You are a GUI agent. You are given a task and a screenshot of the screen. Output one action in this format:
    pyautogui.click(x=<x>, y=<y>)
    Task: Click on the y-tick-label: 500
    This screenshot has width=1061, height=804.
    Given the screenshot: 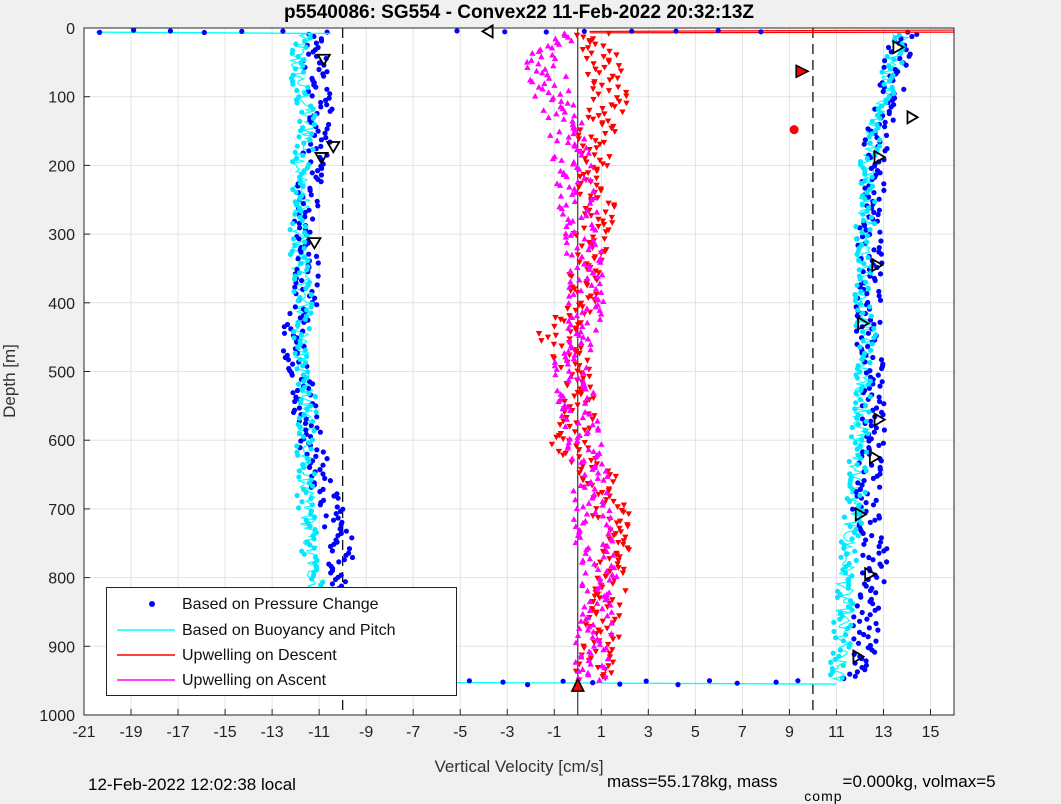 What is the action you would take?
    pyautogui.click(x=61, y=373)
    